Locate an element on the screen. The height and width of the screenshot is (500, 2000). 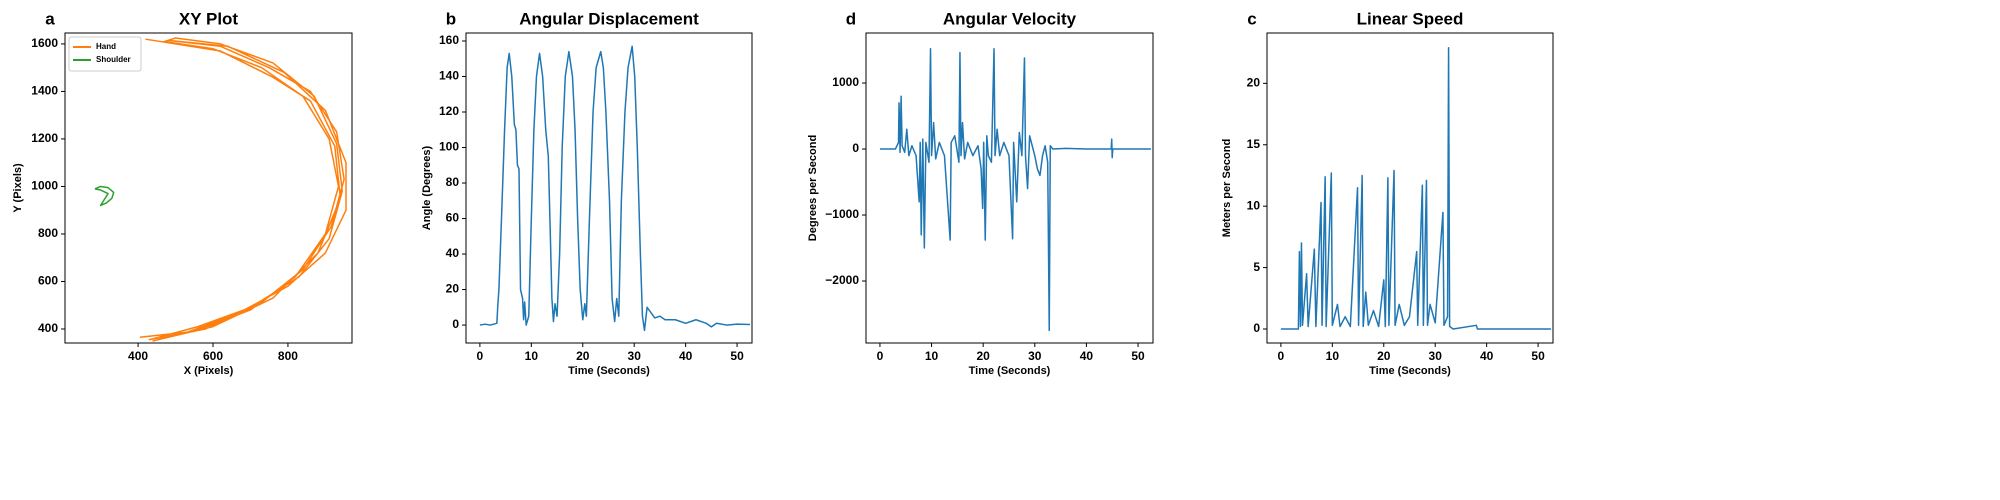
y-tick-label: 1200 is located at coordinates (44, 138).